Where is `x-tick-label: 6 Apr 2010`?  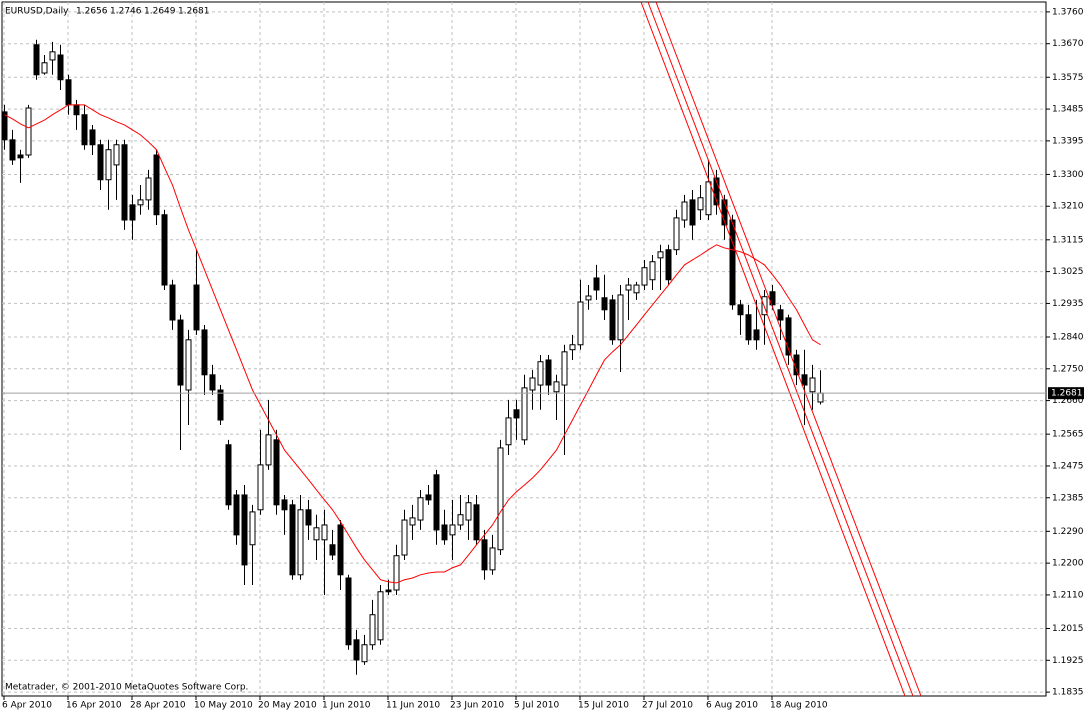 x-tick-label: 6 Apr 2010 is located at coordinates (27, 706).